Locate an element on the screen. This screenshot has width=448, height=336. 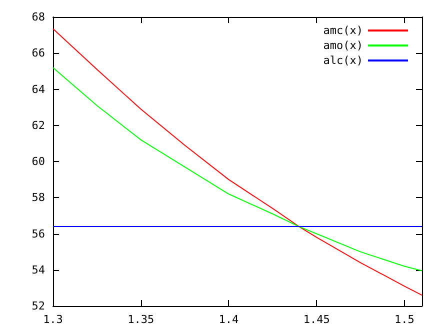
y-tick-label: 64 is located at coordinates (39, 89).